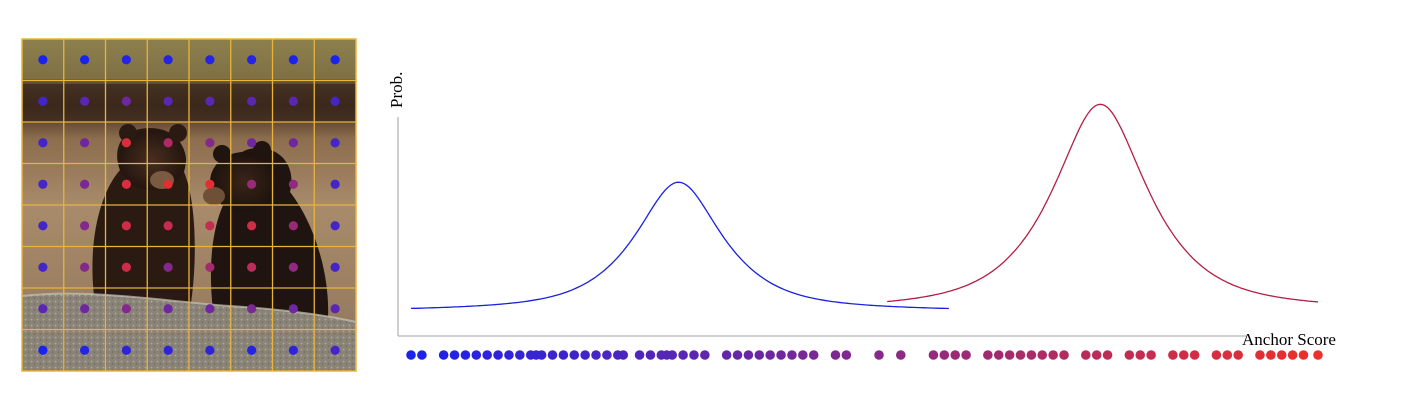 This screenshot has height=414, width=1426. Describe the element at coordinates (679, 245) in the screenshot. I see `distribution-curve` at that location.